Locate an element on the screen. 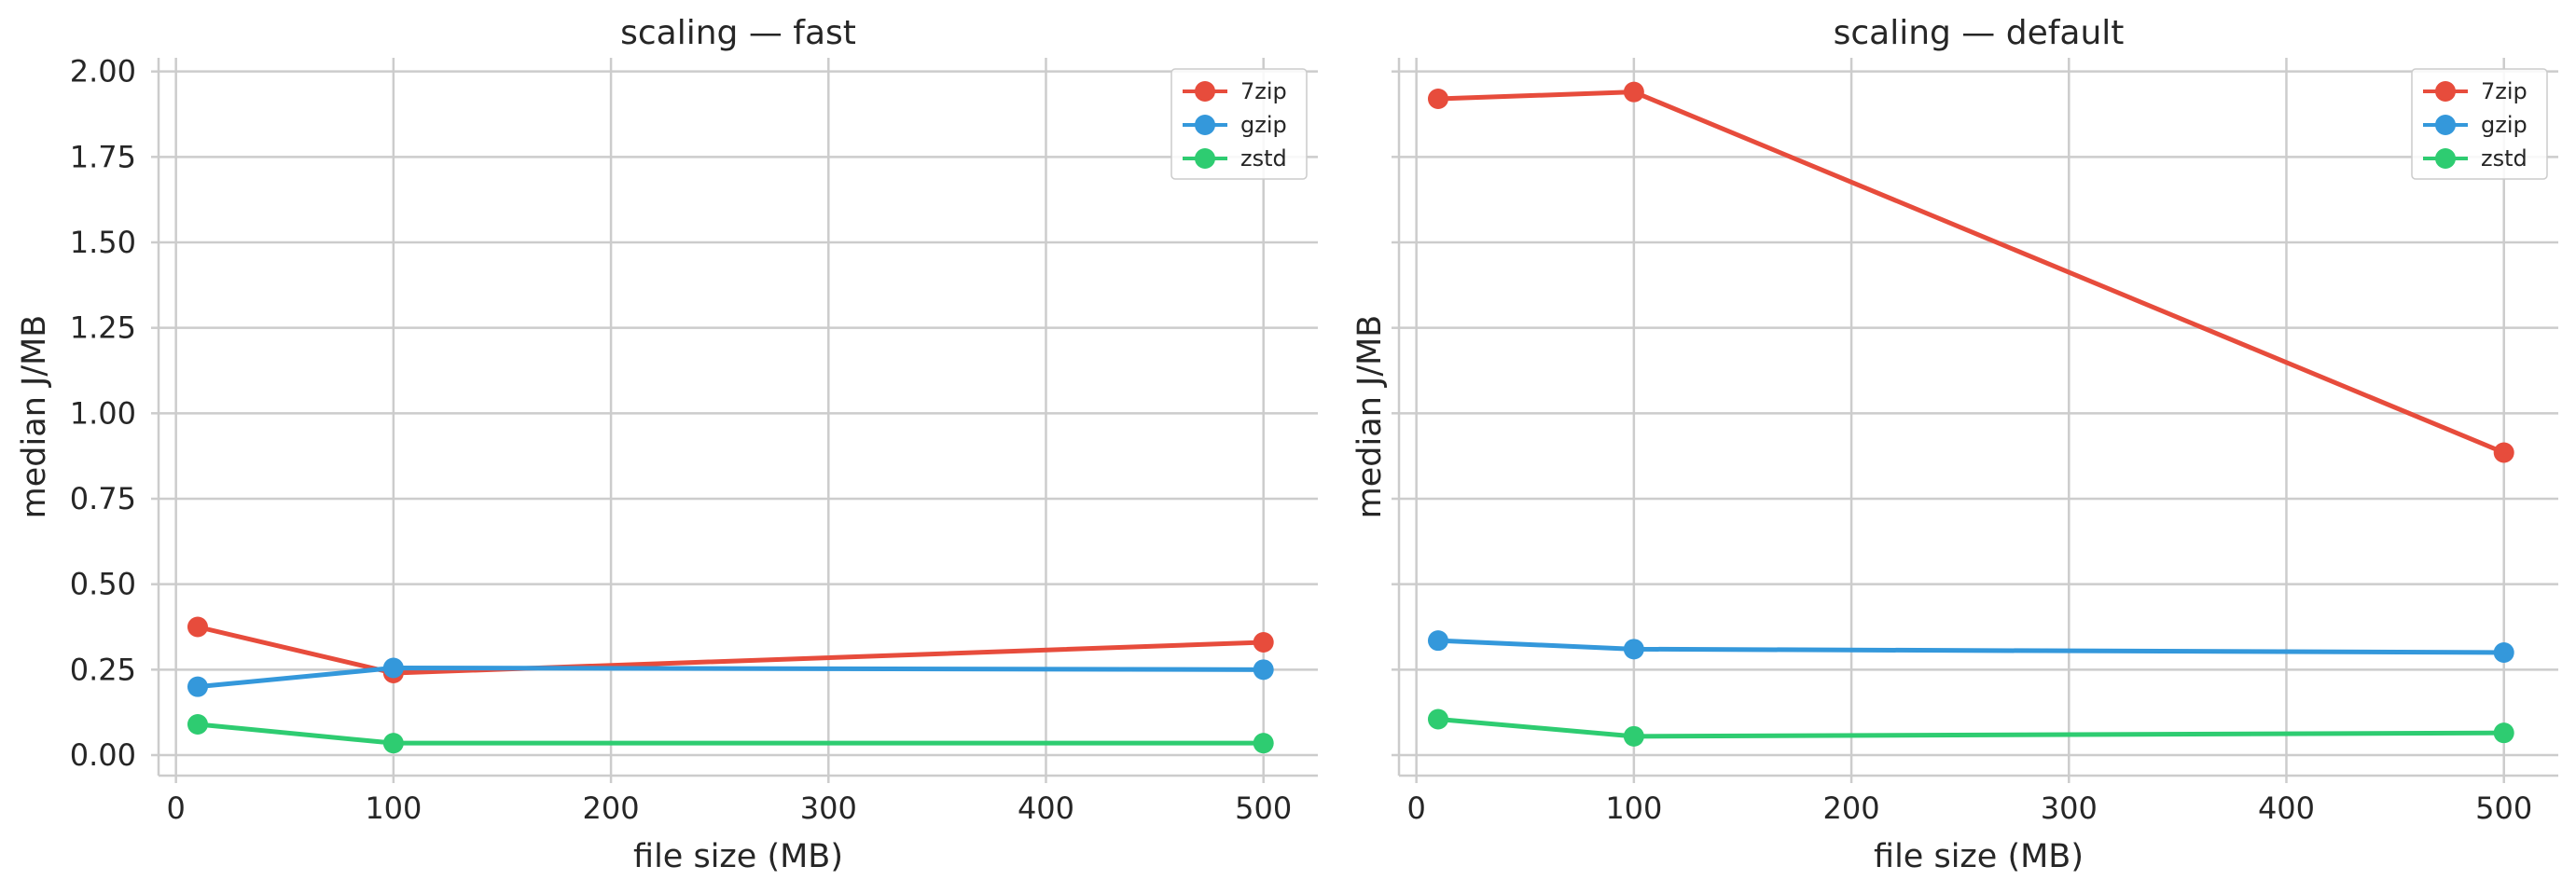 The image size is (2576, 894). x-ticks-default: 0 100 200 300 400 500 is located at coordinates (1969, 801).